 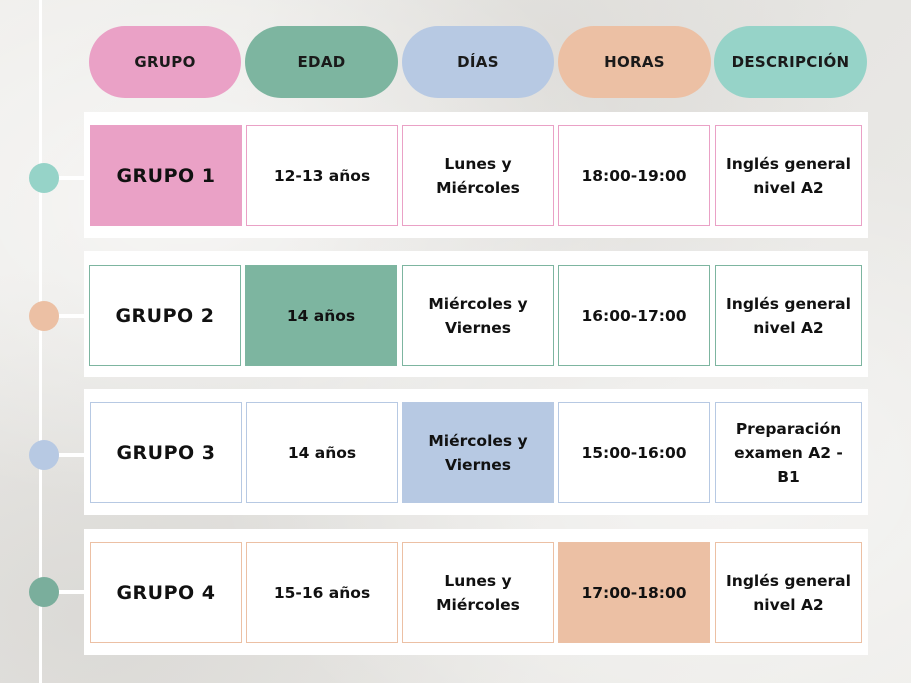 What do you see at coordinates (165, 62) in the screenshot?
I see `header-grupo: GRUPO` at bounding box center [165, 62].